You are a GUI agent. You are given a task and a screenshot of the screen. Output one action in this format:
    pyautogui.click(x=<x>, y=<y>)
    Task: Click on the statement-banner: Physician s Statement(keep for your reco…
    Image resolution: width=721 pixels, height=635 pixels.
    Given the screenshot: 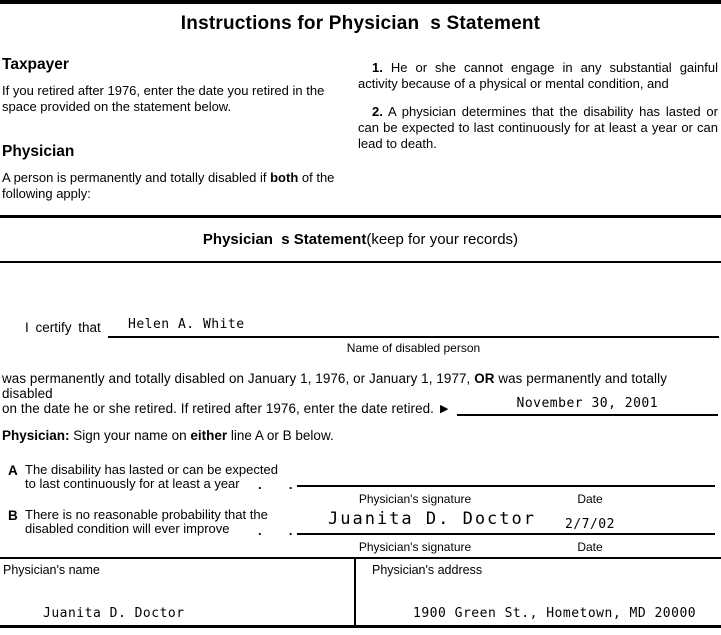 What is the action you would take?
    pyautogui.click(x=360, y=239)
    